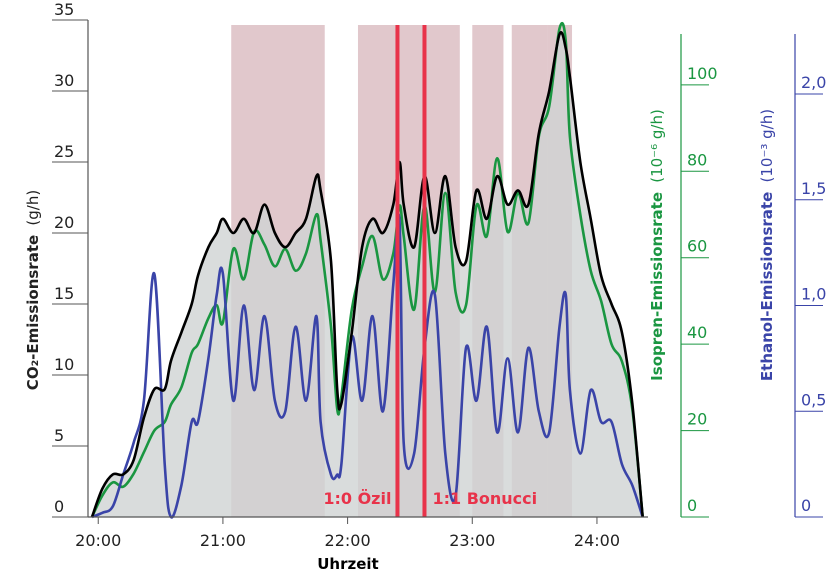  What do you see at coordinates (472, 540) in the screenshot?
I see `x-tick-label: 23:00` at bounding box center [472, 540].